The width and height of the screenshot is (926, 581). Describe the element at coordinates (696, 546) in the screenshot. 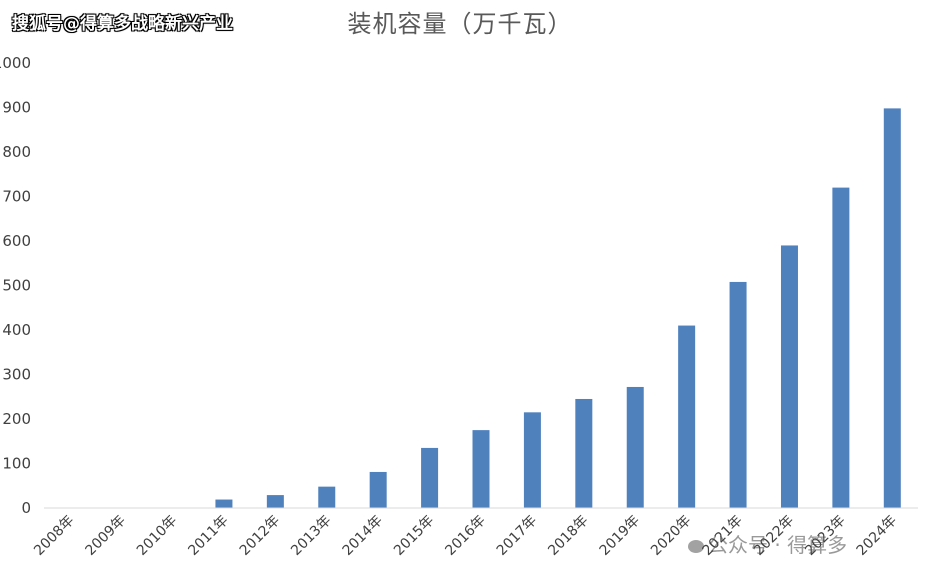

I see `wechat-icon` at that location.